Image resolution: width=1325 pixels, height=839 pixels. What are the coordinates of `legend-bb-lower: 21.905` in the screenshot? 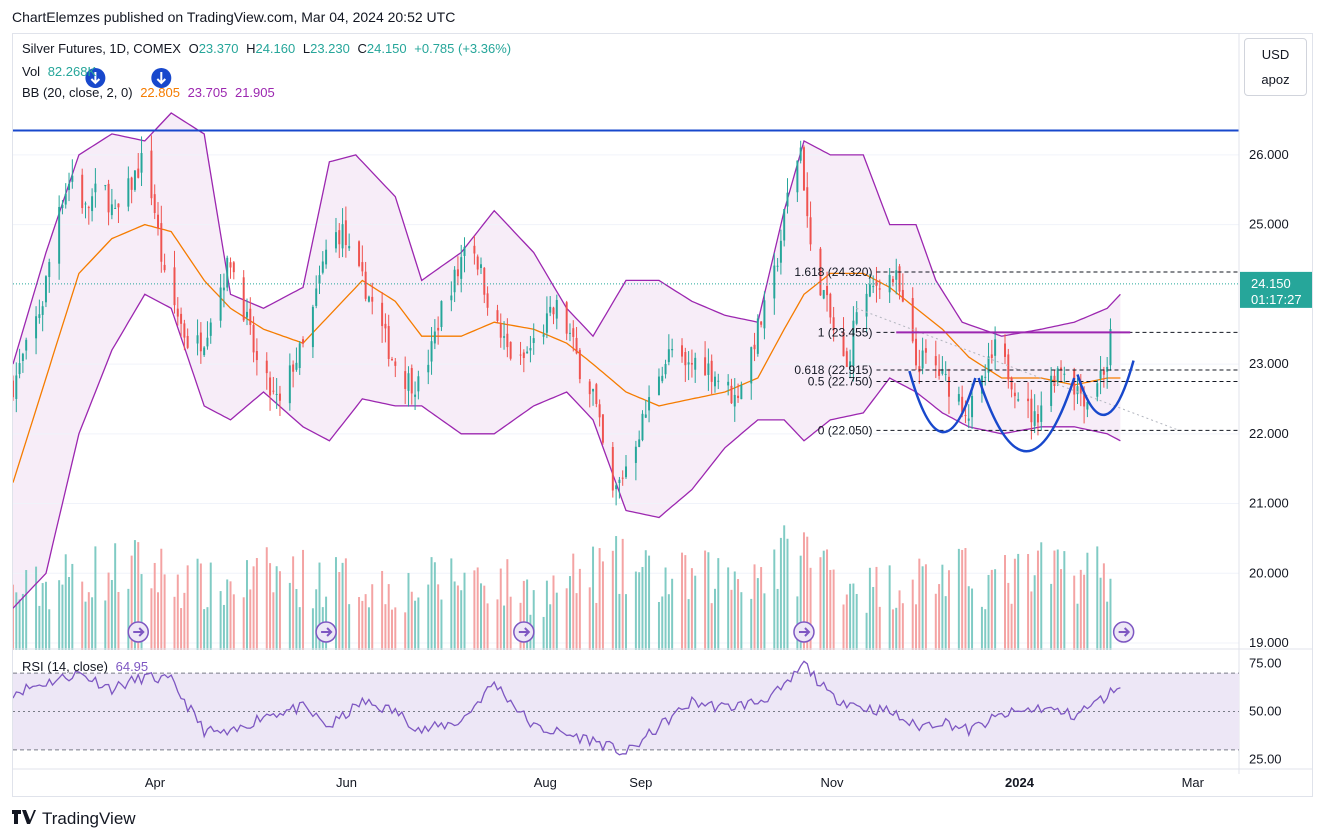 It's located at (254, 92).